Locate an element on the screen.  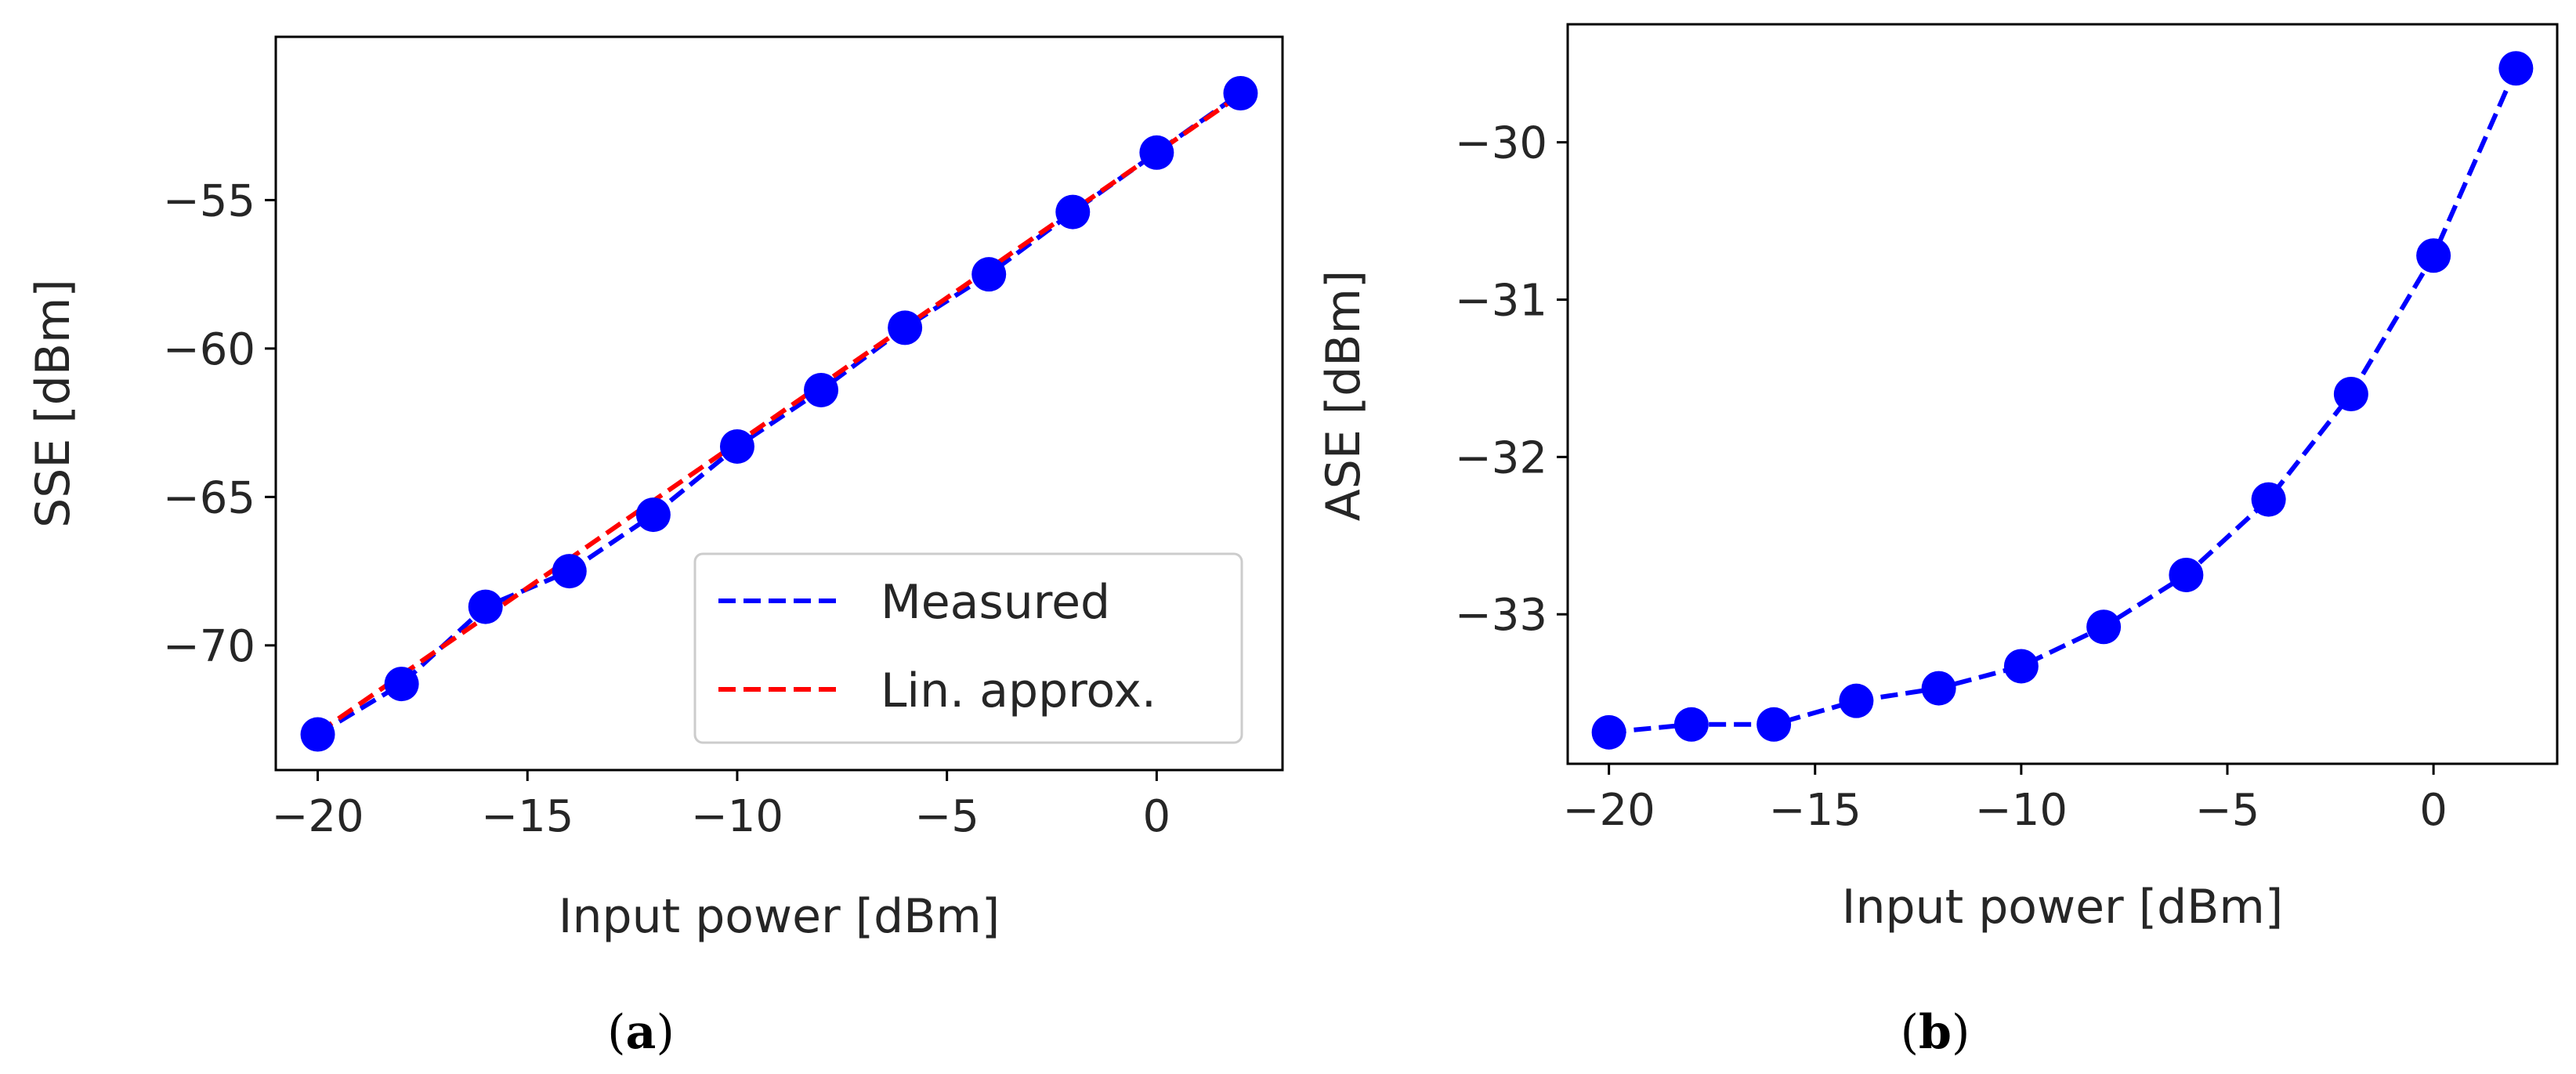
chart-b-ytick-label: −31 is located at coordinates (1501, 300).